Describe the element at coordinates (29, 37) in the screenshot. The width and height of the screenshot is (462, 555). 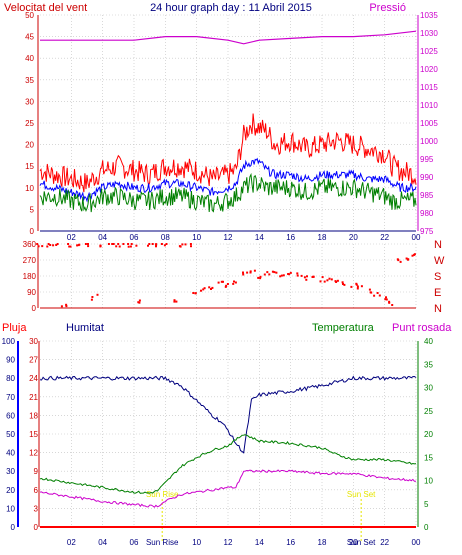
I see `p1-left-tick: 45` at that location.